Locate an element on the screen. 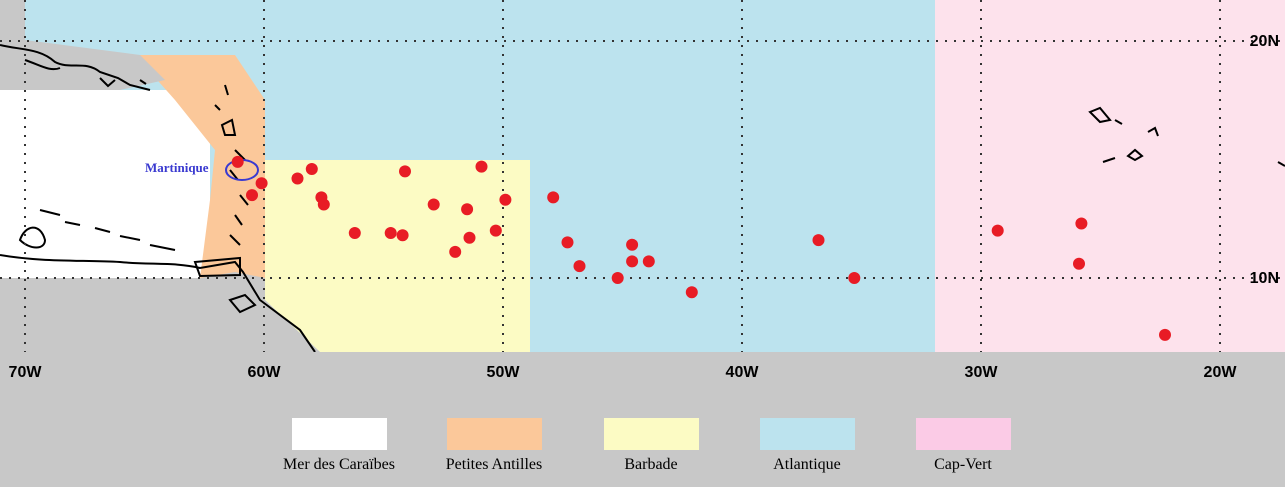 The image size is (1285, 487). legend-item-caribbean: Mer des Caraïbes is located at coordinates (339, 446).